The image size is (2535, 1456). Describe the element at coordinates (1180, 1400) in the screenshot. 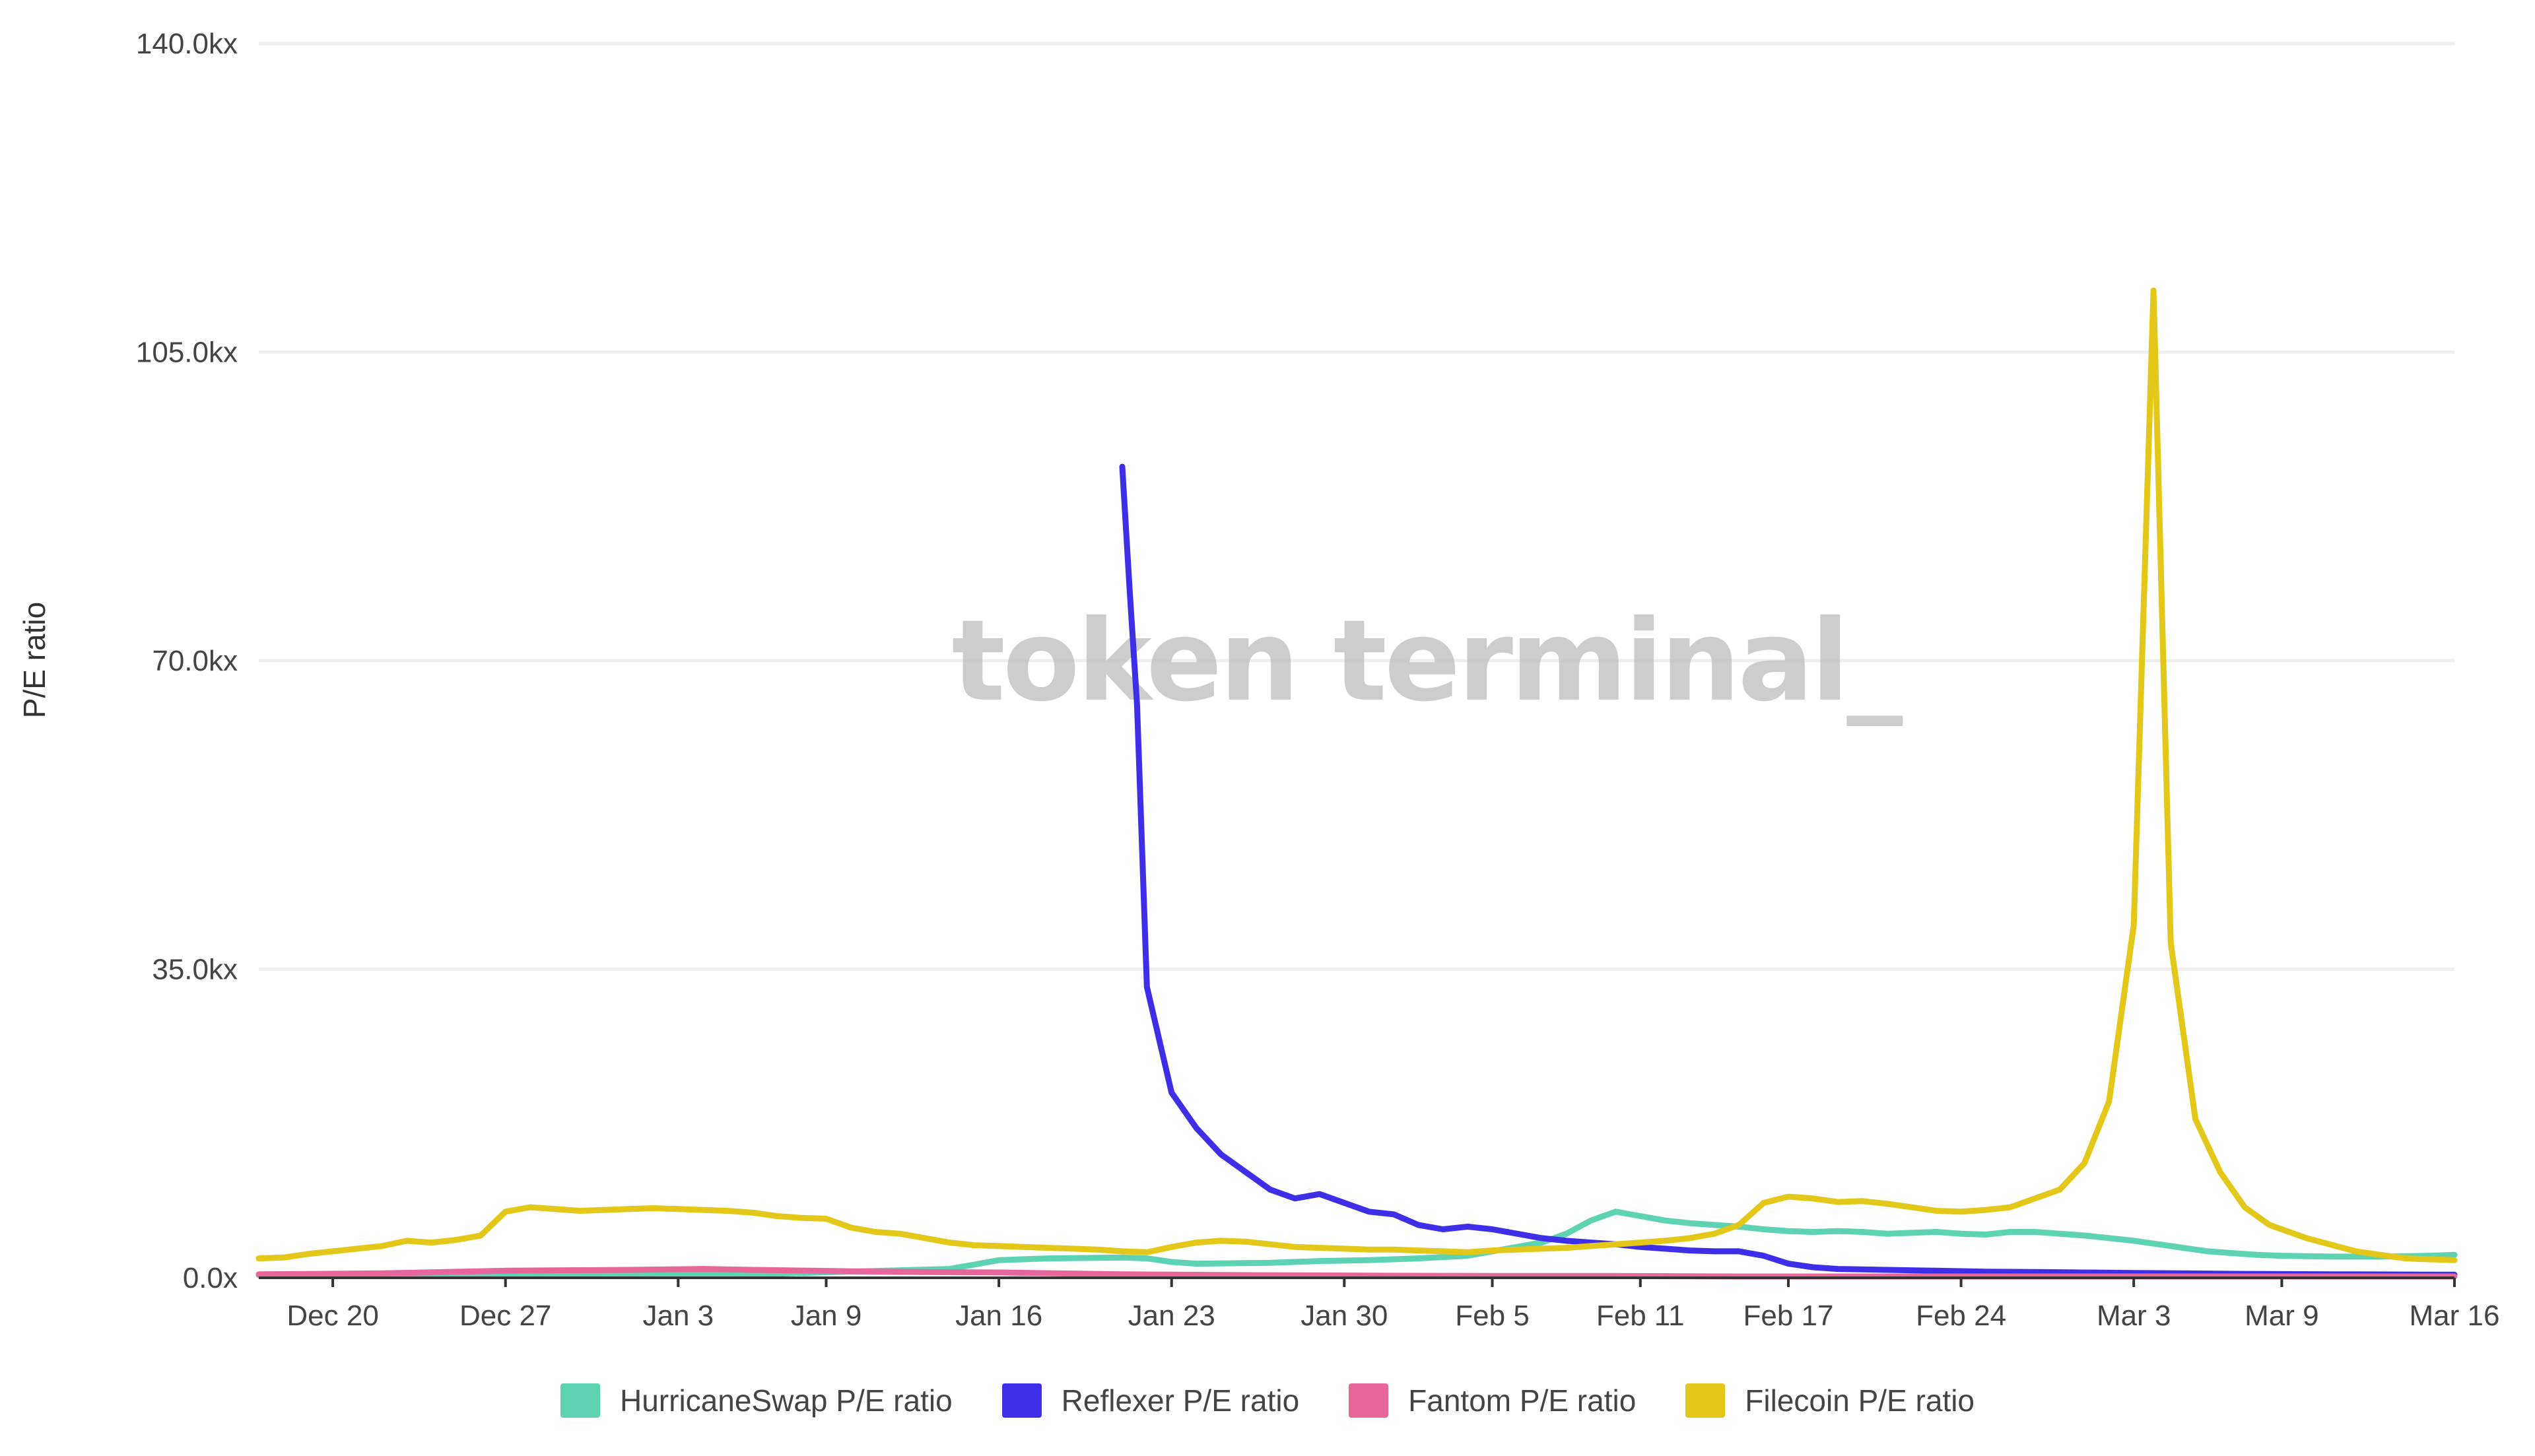

I see `legend-label: Reflexer P/E ratio` at that location.